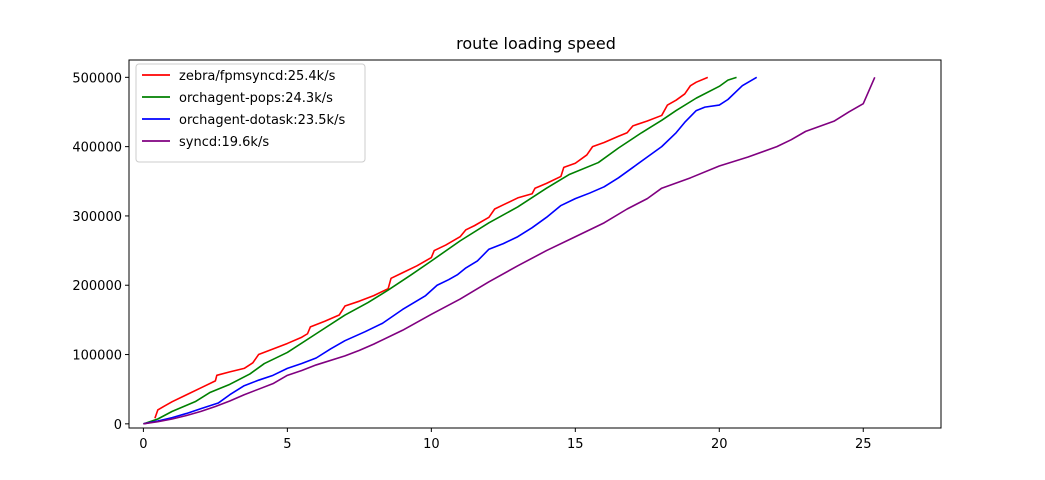 Image resolution: width=1045 pixels, height=480 pixels. I want to click on x-tick-label: 25, so click(863, 444).